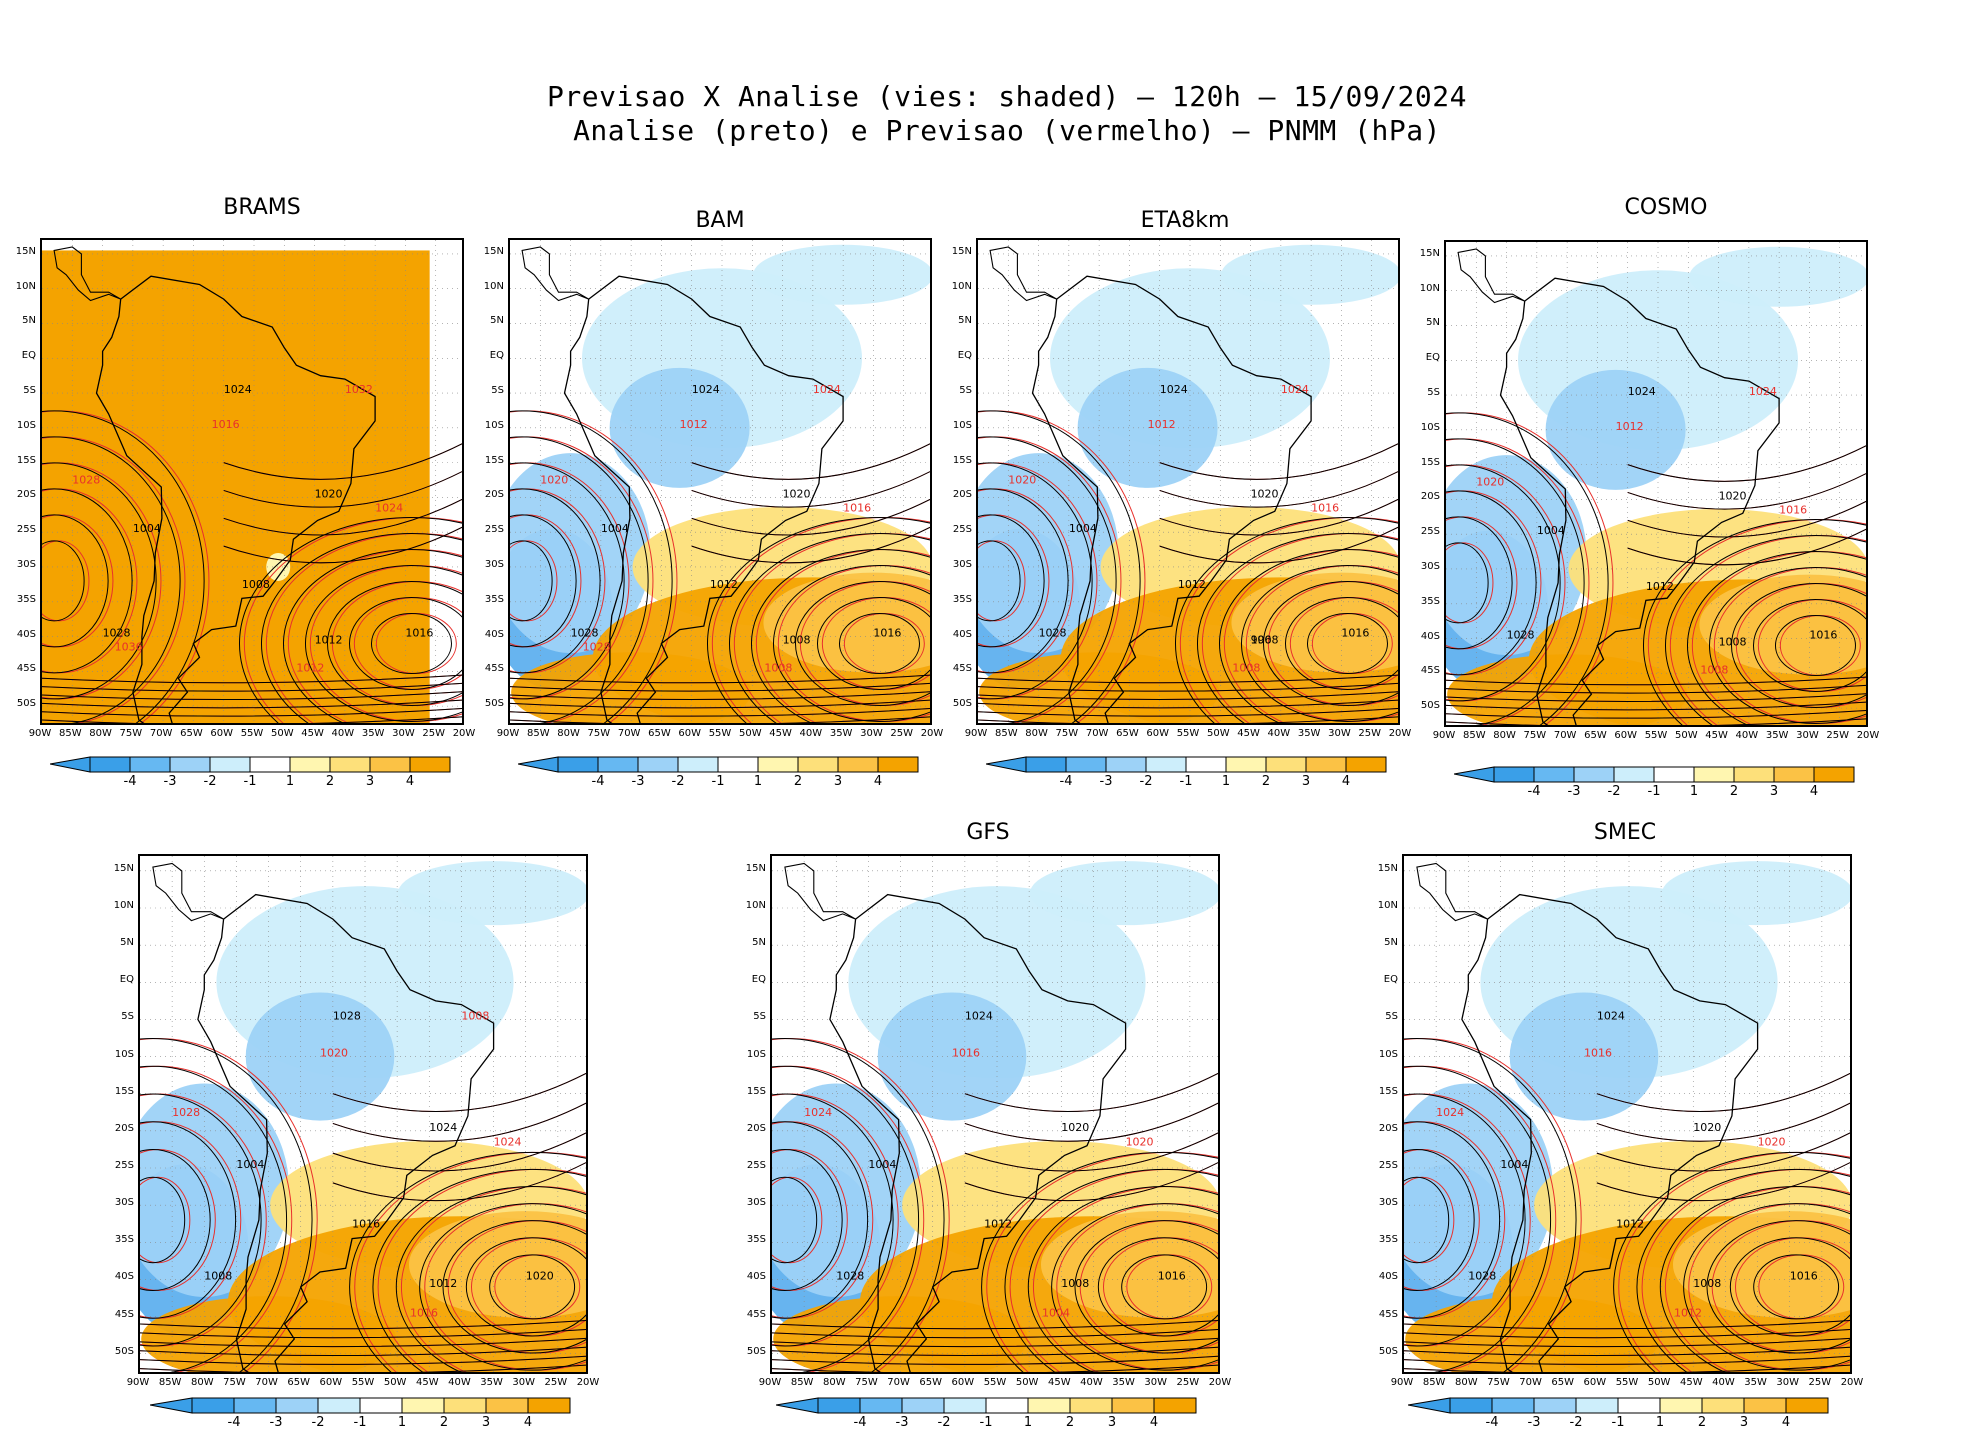  What do you see at coordinates (694, 424) in the screenshot?
I see `forecast-isobar-label: 1012` at bounding box center [694, 424].